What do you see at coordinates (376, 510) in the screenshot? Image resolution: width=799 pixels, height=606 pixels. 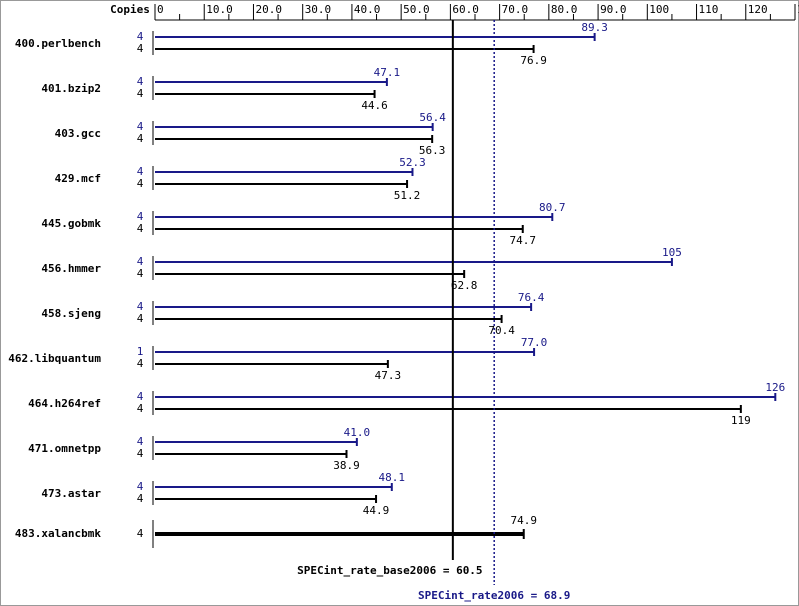 I see `value-label: 44.9` at bounding box center [376, 510].